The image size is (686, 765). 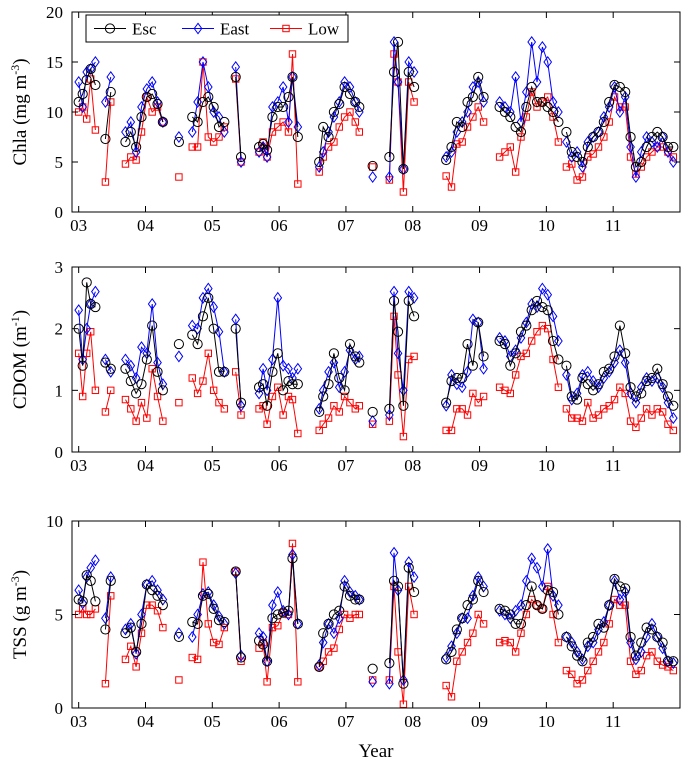 What do you see at coordinates (412, 465) in the screenshot?
I see `x-tick-label: 08` at bounding box center [412, 465].